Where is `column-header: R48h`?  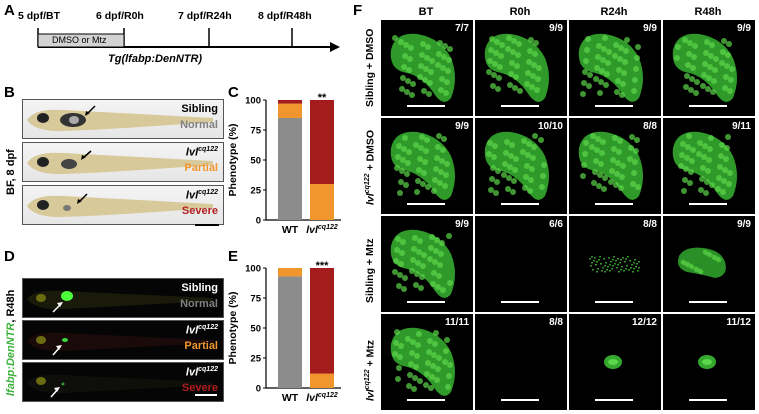
column-header: R48h is located at coordinates (708, 12).